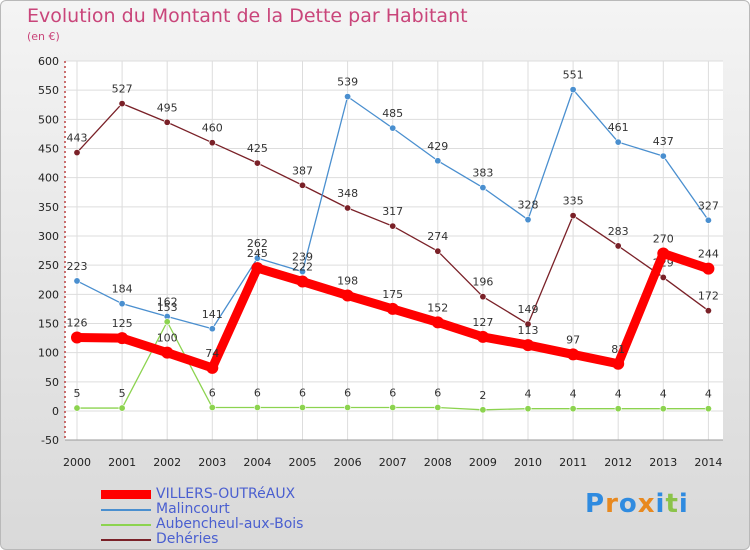 This screenshot has width=750, height=550. What do you see at coordinates (573, 339) in the screenshot?
I see `data-label-villers-outr-aux: 97` at bounding box center [573, 339].